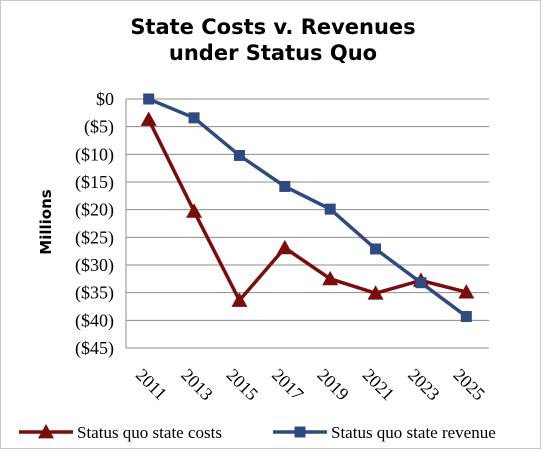 This screenshot has height=452, width=543. I want to click on x-tick-labels: 2011 2013 2015 2017 2019 2021 2023 2025, so click(310, 385).